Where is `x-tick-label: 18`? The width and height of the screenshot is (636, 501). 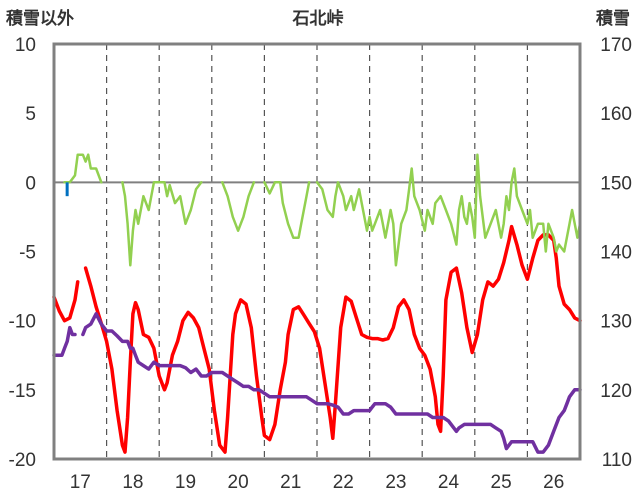
x-tick-label: 18 is located at coordinates (132, 482).